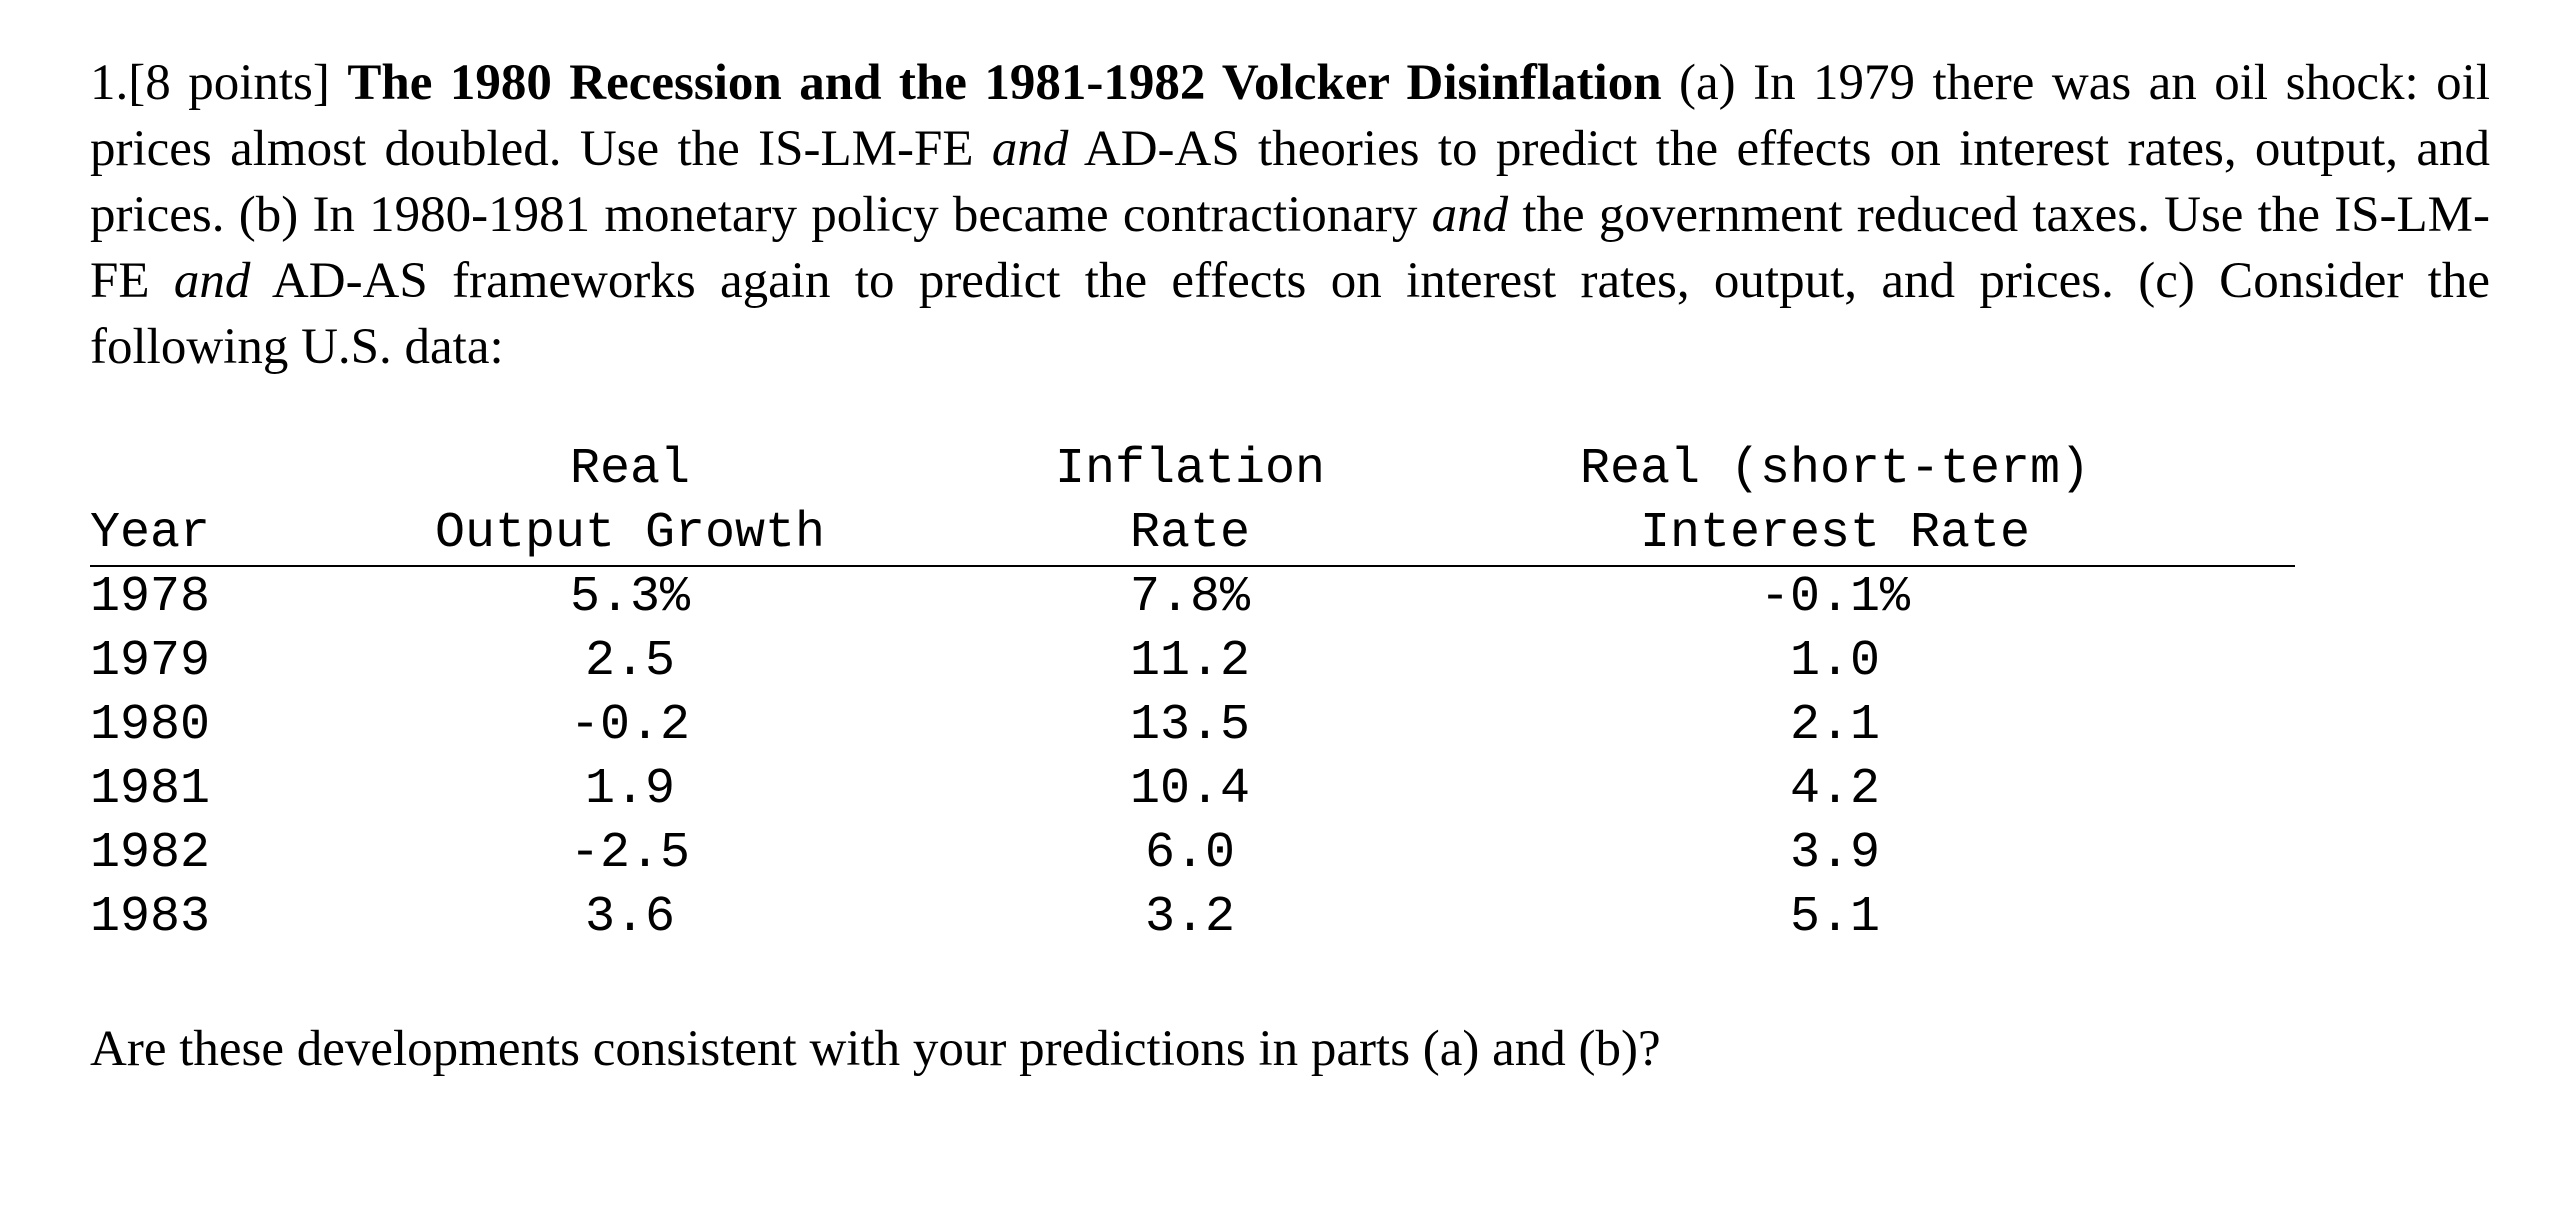 This screenshot has height=1226, width=2566. What do you see at coordinates (150, 789) in the screenshot?
I see `cell-year: 1981` at bounding box center [150, 789].